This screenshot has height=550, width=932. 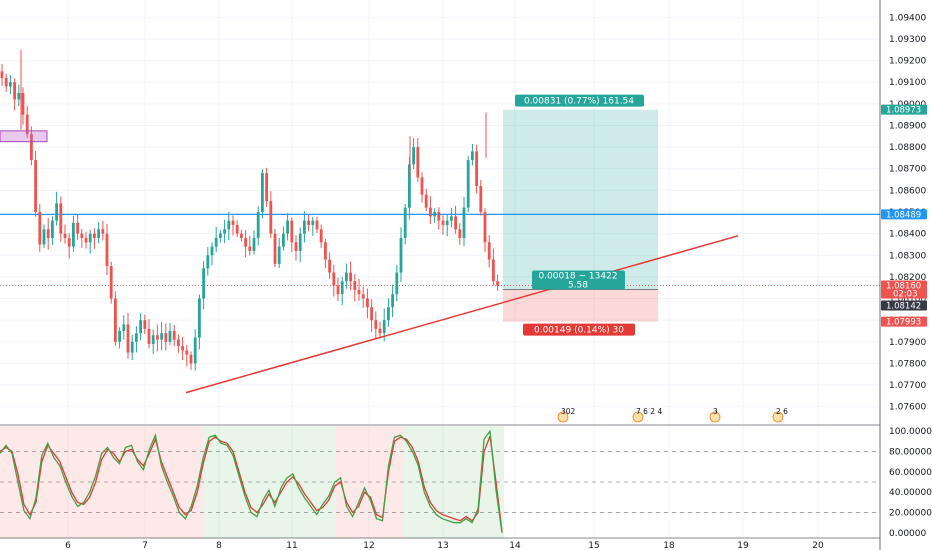 What do you see at coordinates (444, 545) in the screenshot?
I see `time-axis: 6 7 8 11 12 13 14 15 18 19 20` at bounding box center [444, 545].